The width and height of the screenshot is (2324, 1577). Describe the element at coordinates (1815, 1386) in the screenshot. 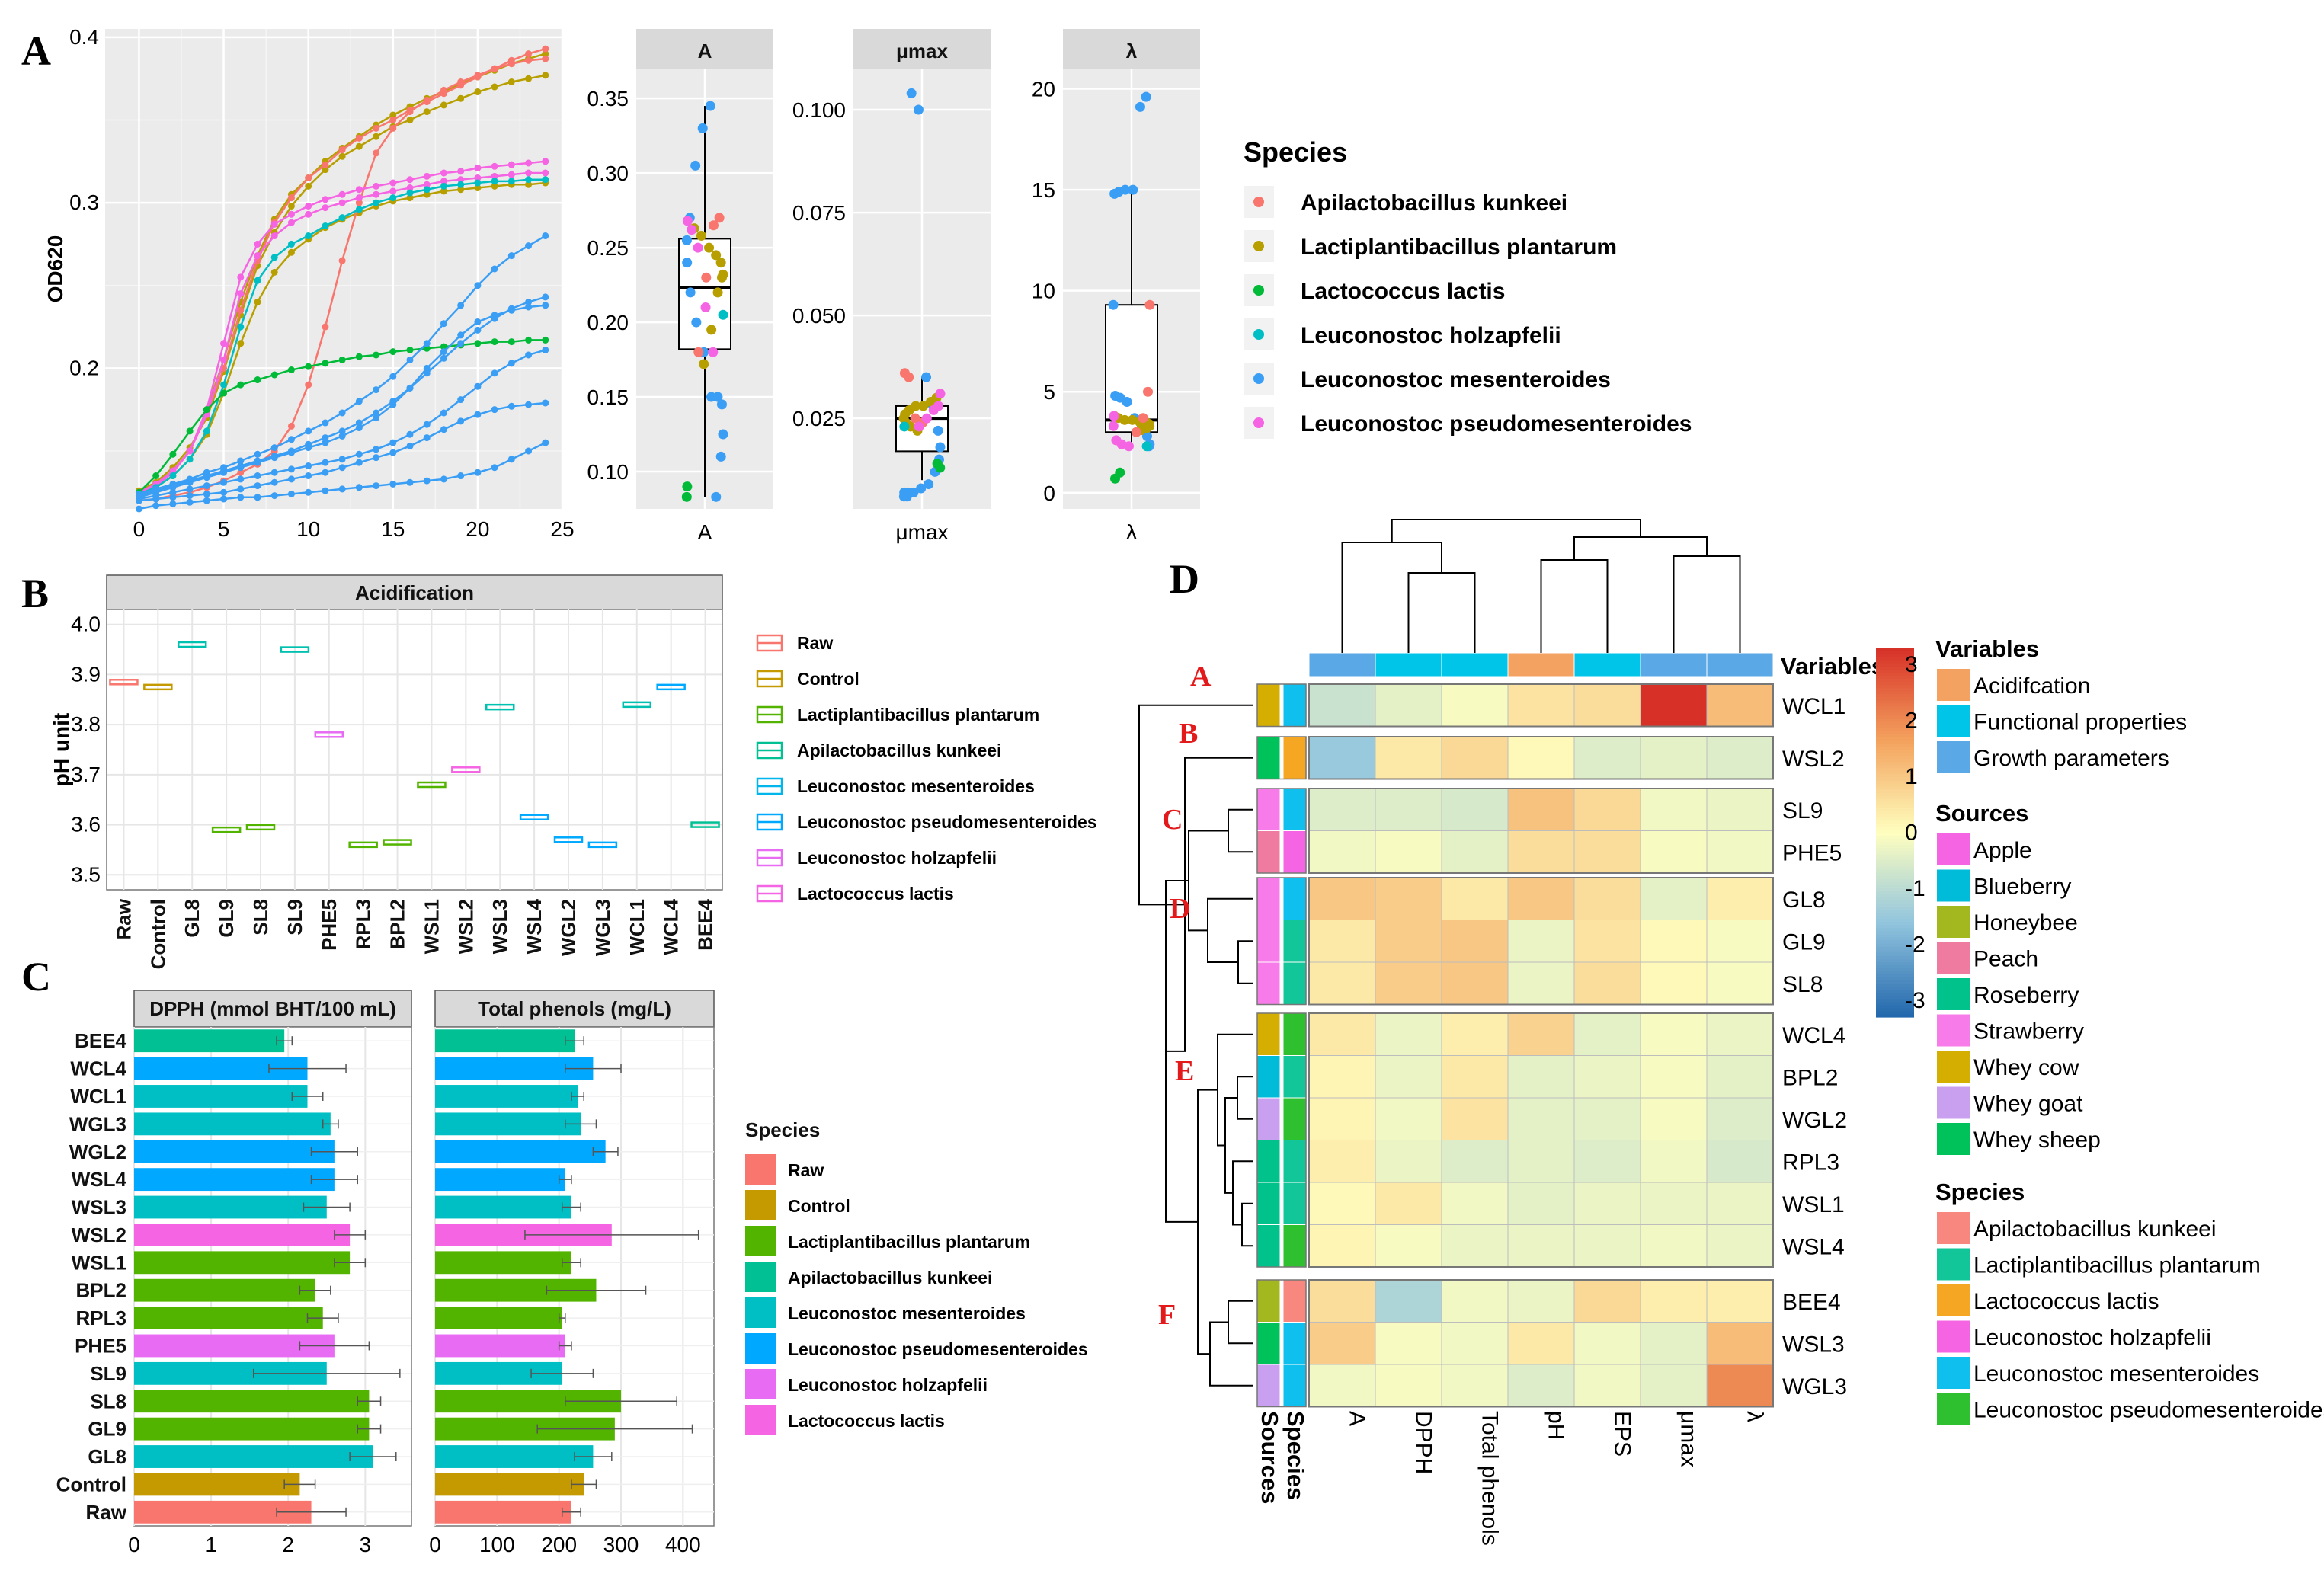

I see `row-label: WGL3` at that location.